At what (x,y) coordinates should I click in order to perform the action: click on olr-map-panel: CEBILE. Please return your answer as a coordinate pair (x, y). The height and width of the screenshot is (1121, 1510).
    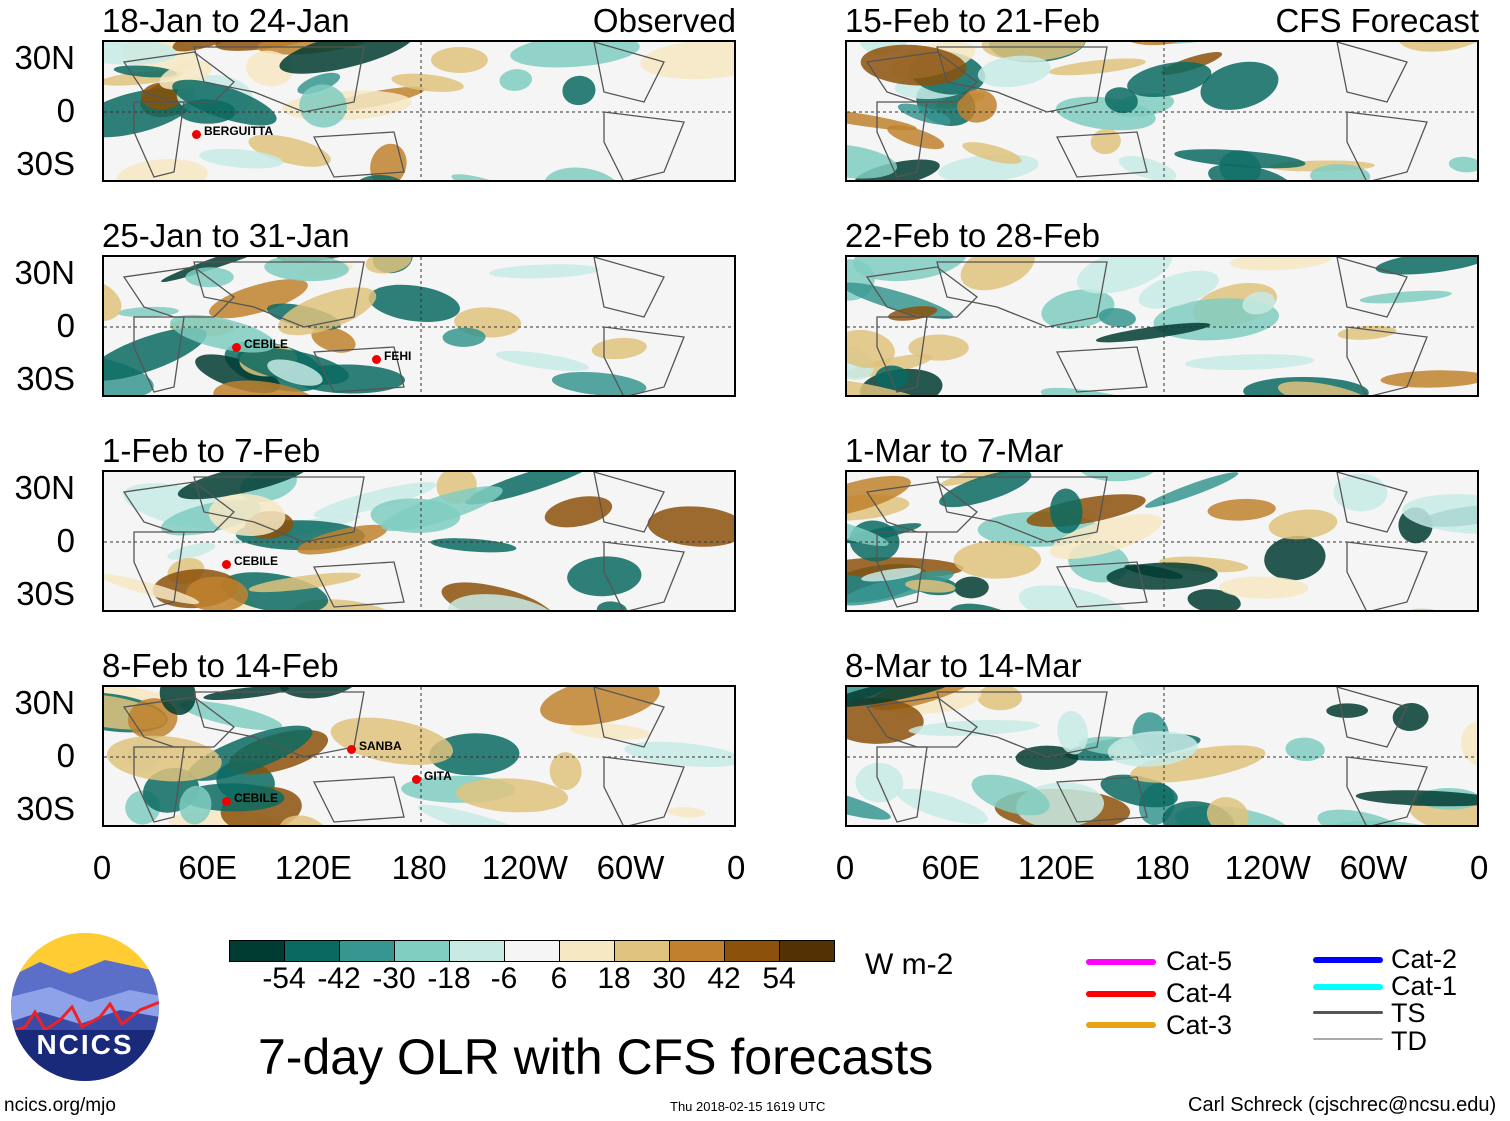
    Looking at the image, I should click on (419, 541).